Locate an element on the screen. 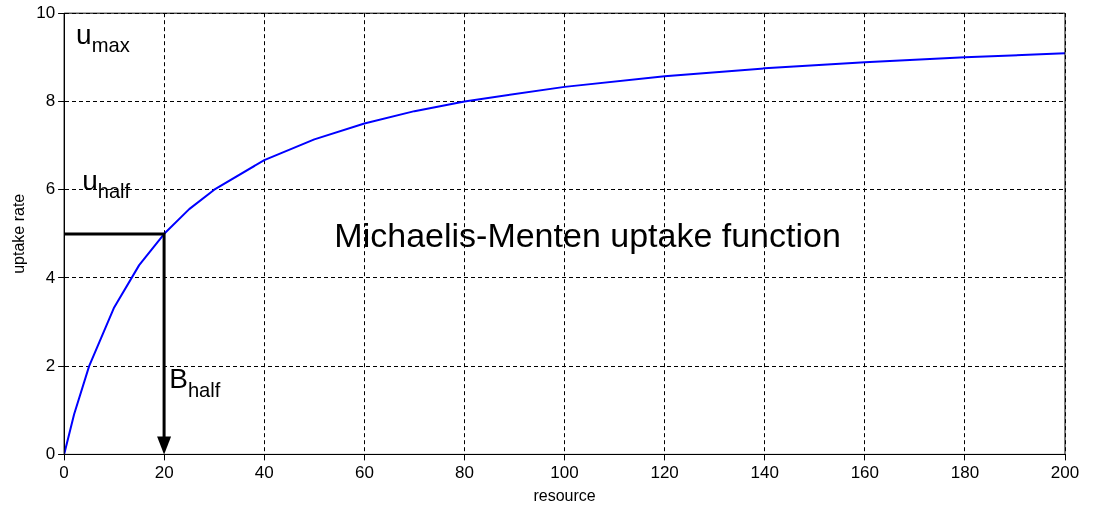  y-tick-label: 4 is located at coordinates (50, 277).